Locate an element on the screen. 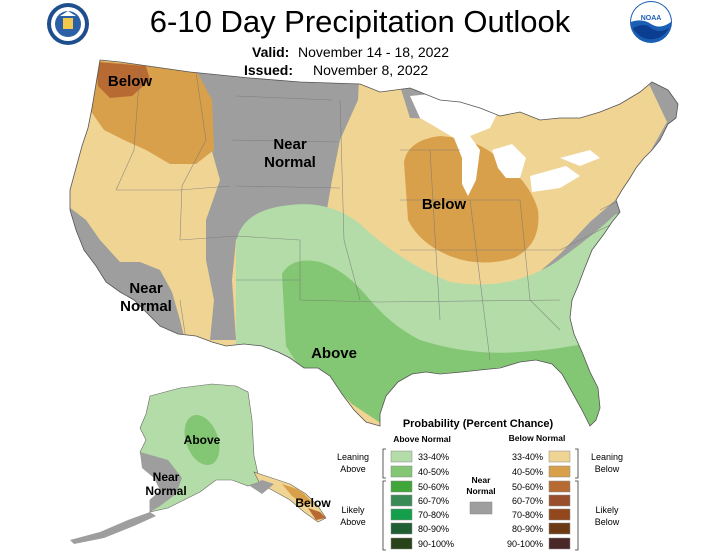 The image size is (720, 557). label-near-normal-alaska-1: Near is located at coordinates (166, 477).